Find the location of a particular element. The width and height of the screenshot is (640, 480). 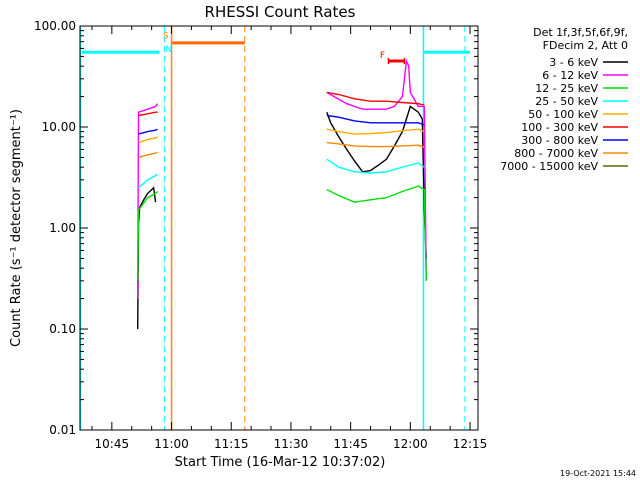

x-tick-label: 11:45 is located at coordinates (350, 444).